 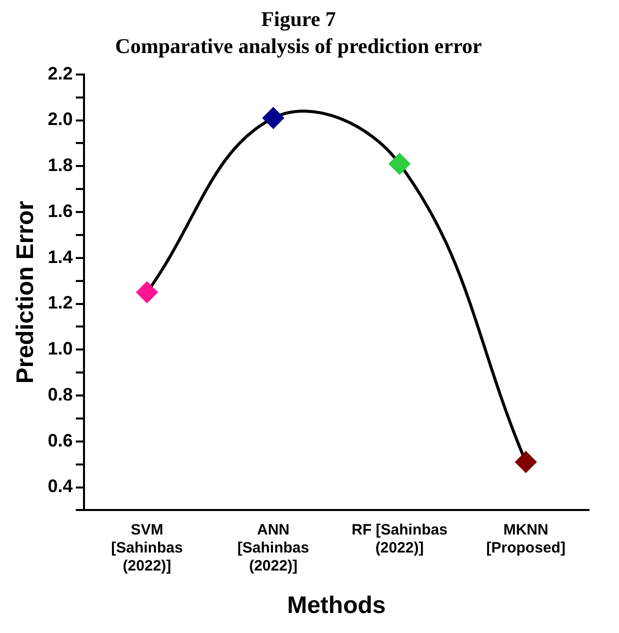 What do you see at coordinates (336, 606) in the screenshot?
I see `x-axis-title: Methods` at bounding box center [336, 606].